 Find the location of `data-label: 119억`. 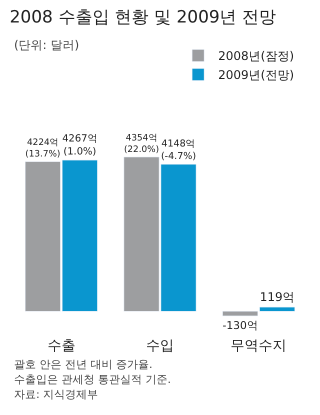

data-label: 119억 is located at coordinates (277, 297).